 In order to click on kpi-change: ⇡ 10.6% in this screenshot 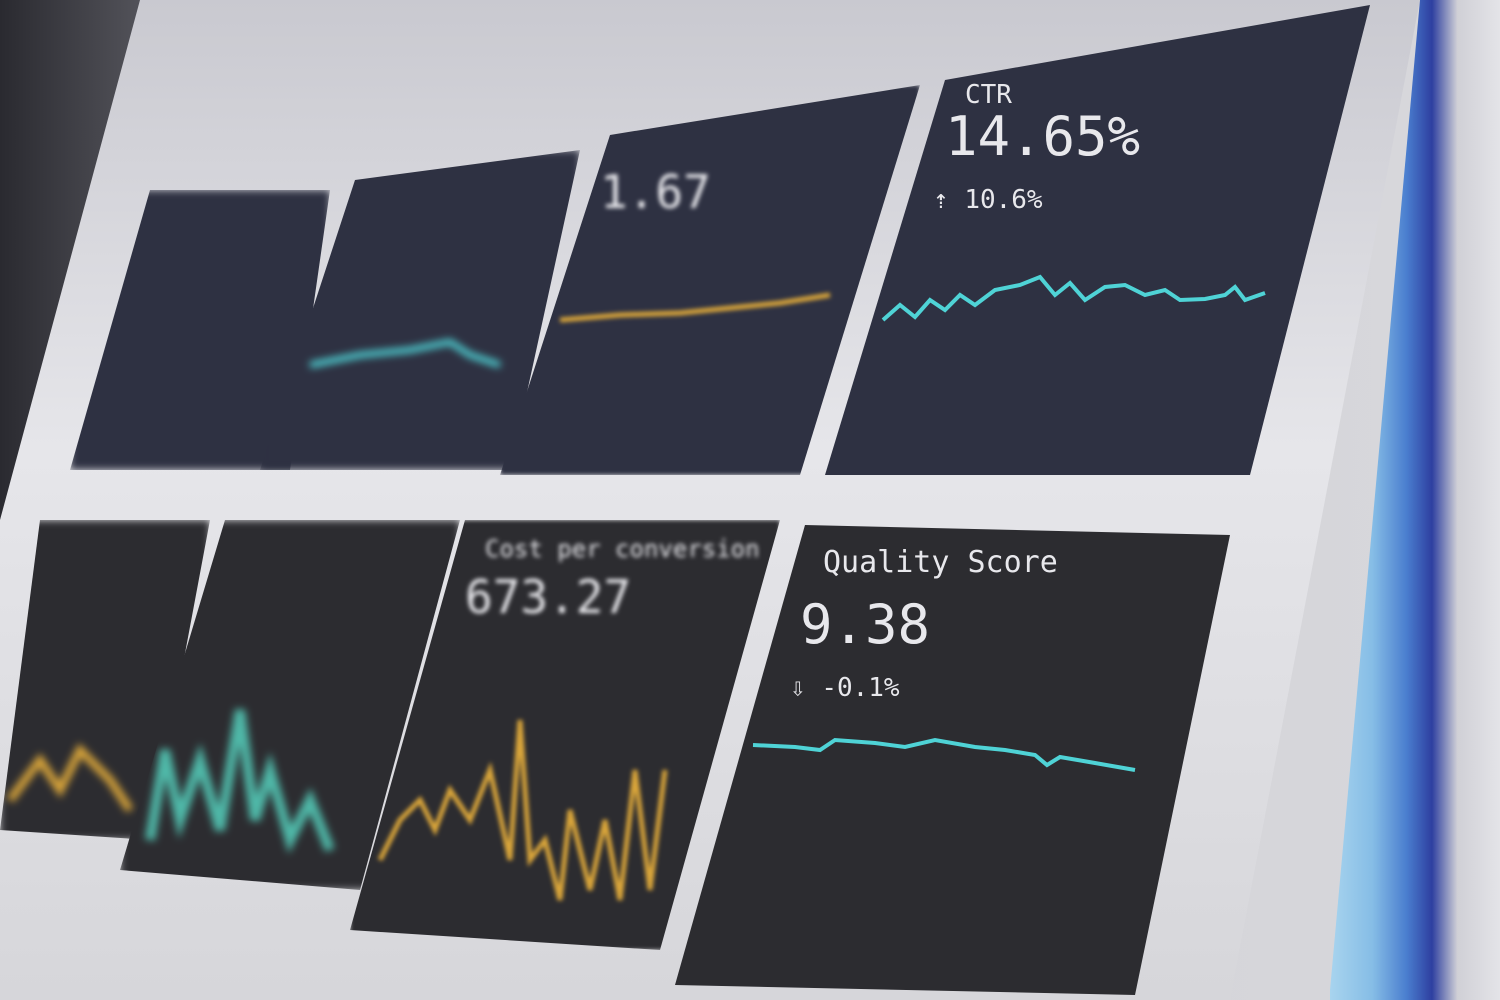, I will do `click(988, 200)`.